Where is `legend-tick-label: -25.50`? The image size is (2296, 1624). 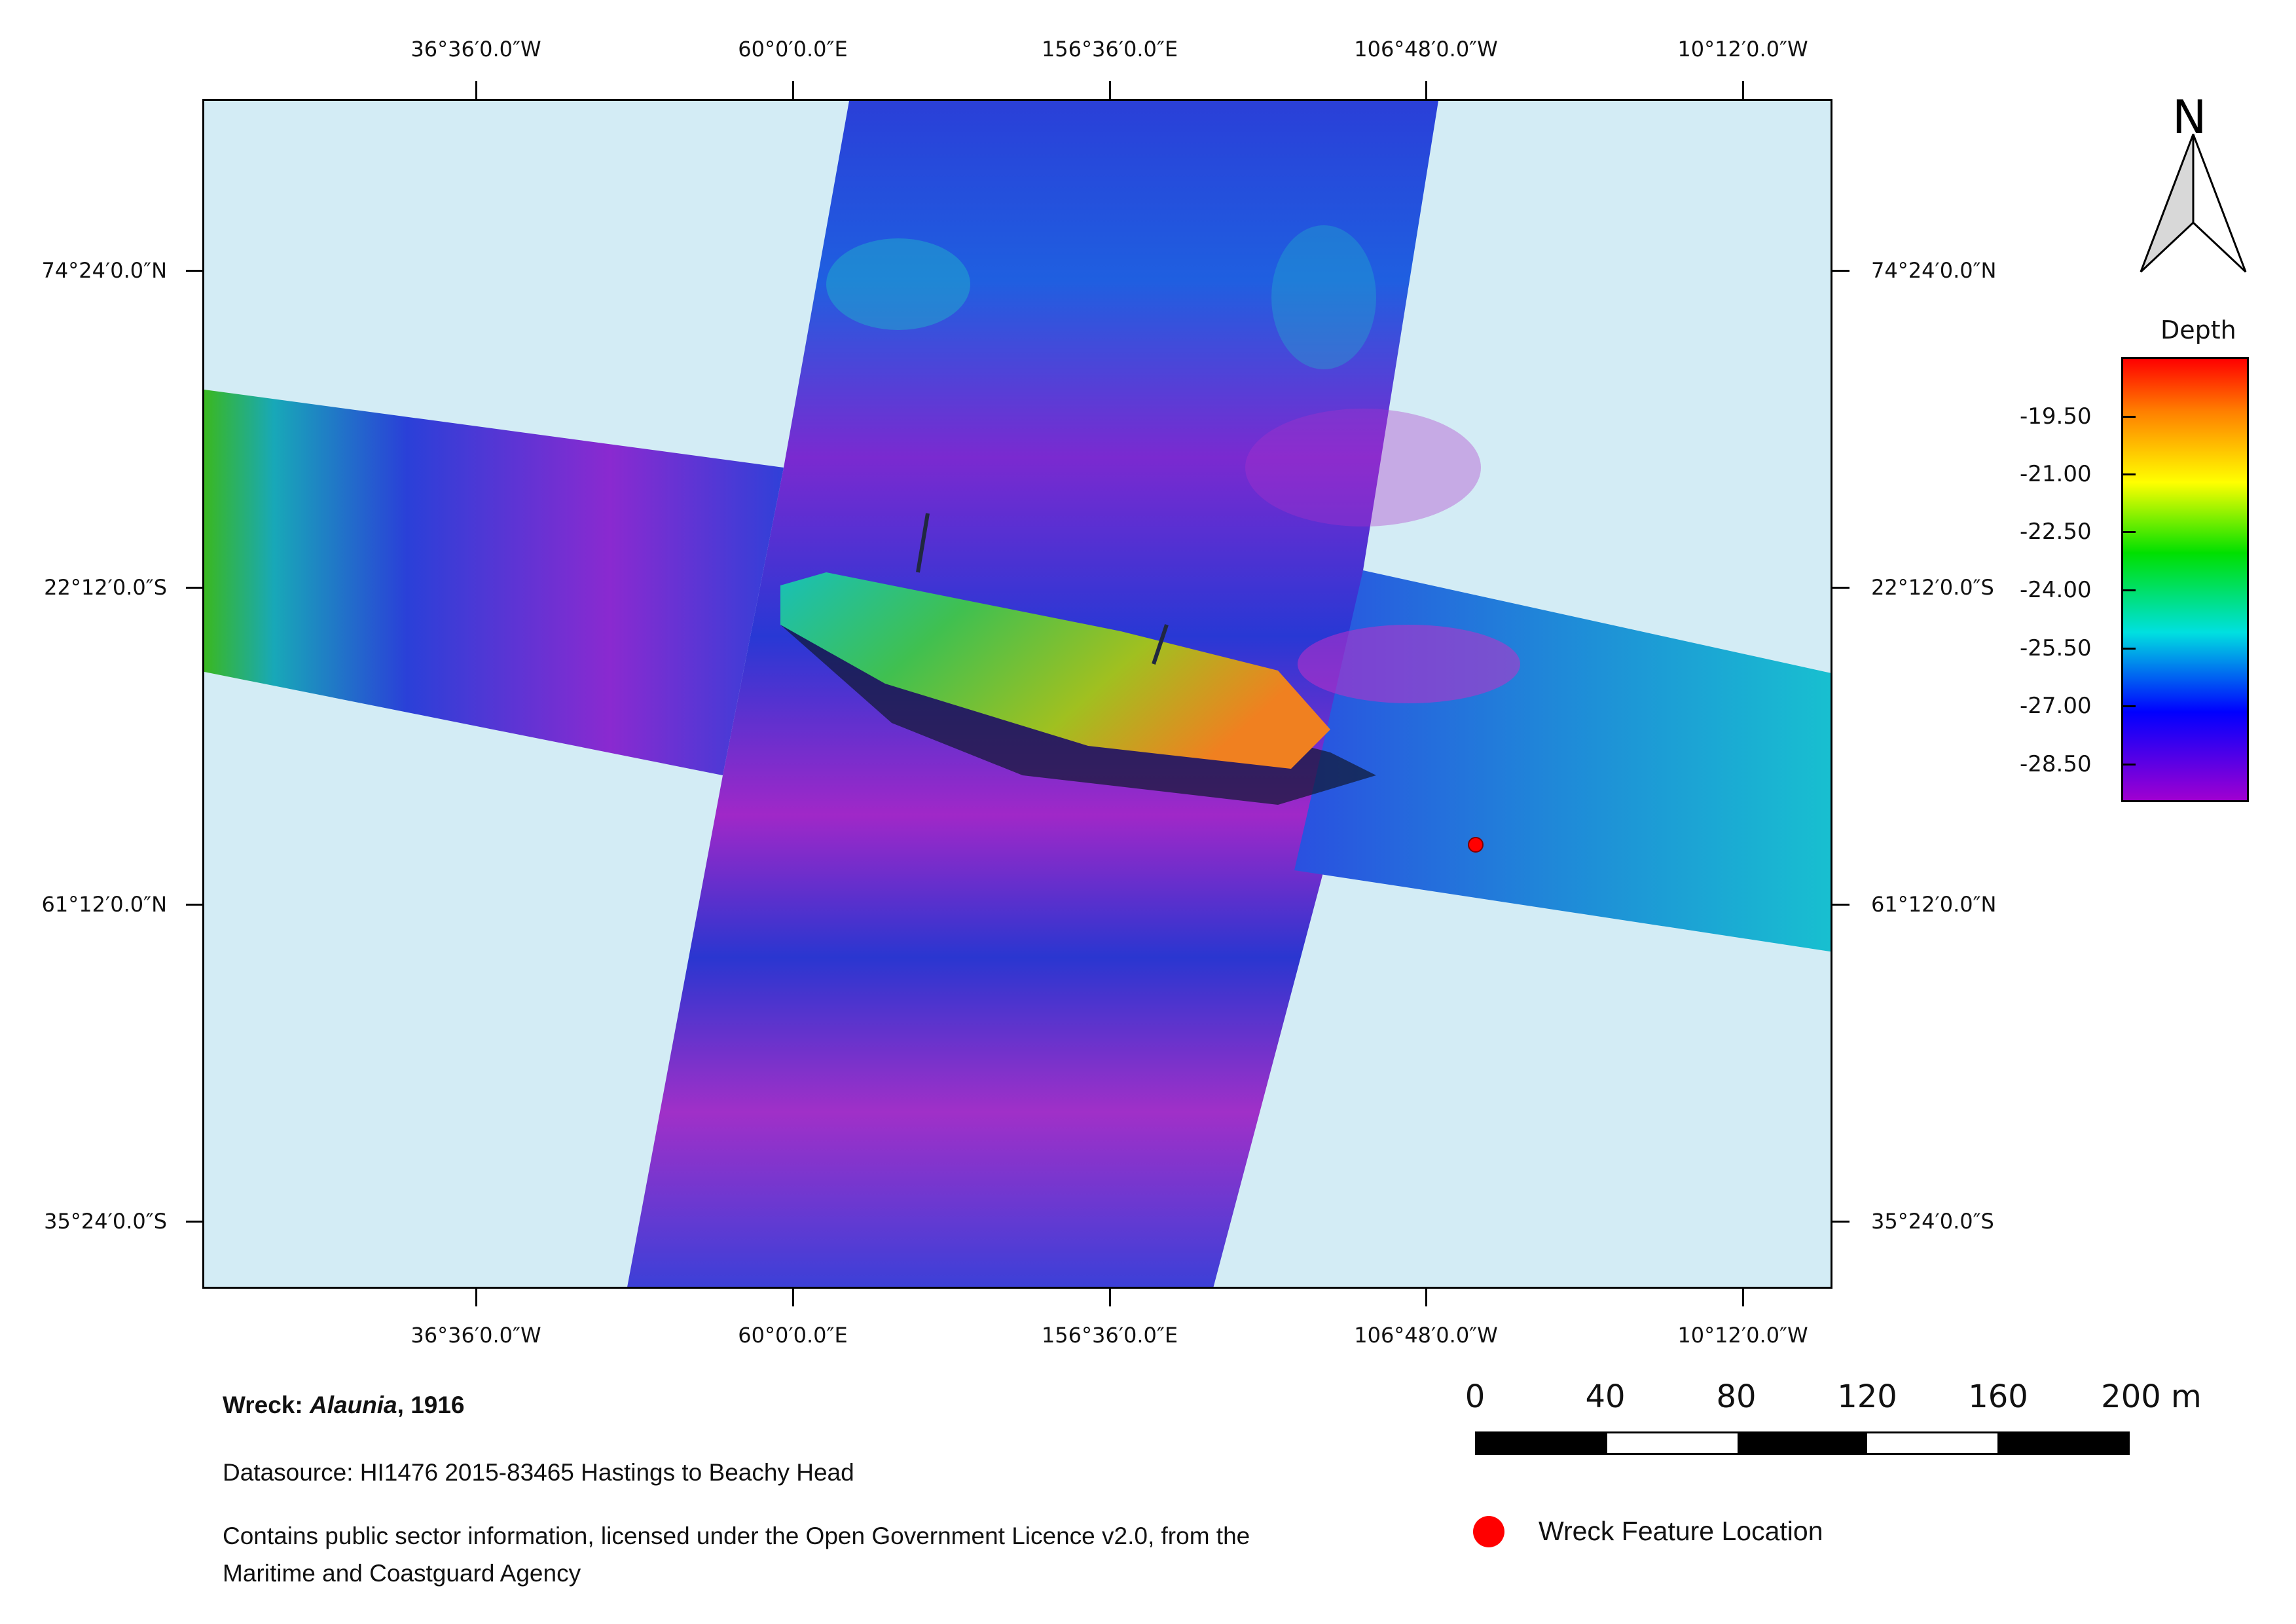
legend-tick-label: -25.50 is located at coordinates (2056, 648).